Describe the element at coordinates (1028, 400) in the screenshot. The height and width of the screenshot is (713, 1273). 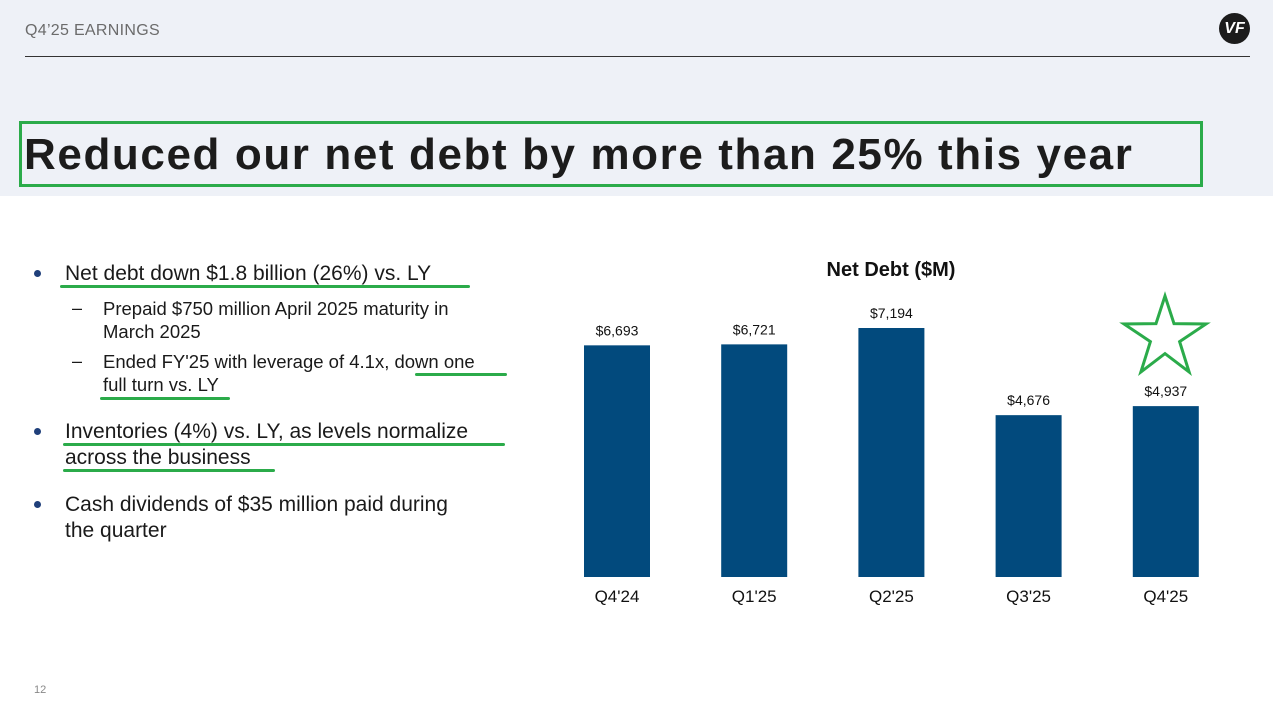
I see `data-label: $4,676` at that location.